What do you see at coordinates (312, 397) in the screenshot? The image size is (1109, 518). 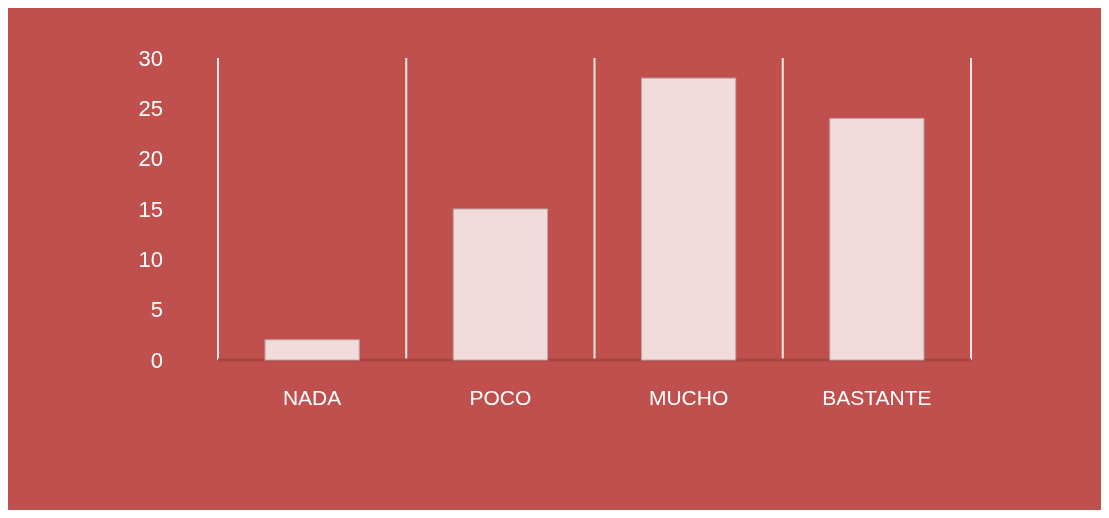 I see `x-tick-label: NADA` at bounding box center [312, 397].